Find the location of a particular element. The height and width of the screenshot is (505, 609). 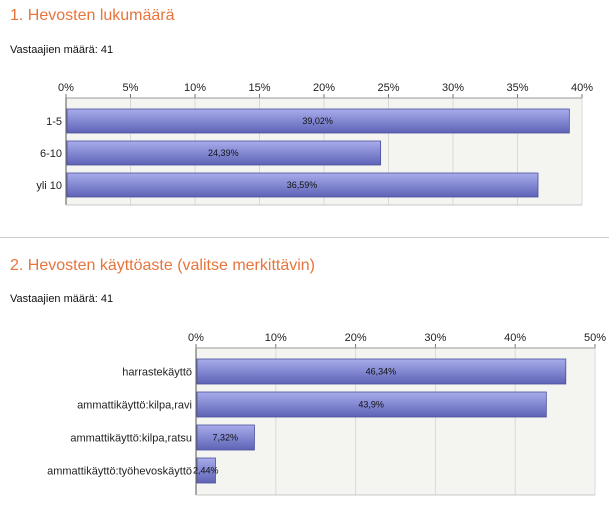

category-label: ammattikäyttö:kilpa,ratsu is located at coordinates (131, 439).